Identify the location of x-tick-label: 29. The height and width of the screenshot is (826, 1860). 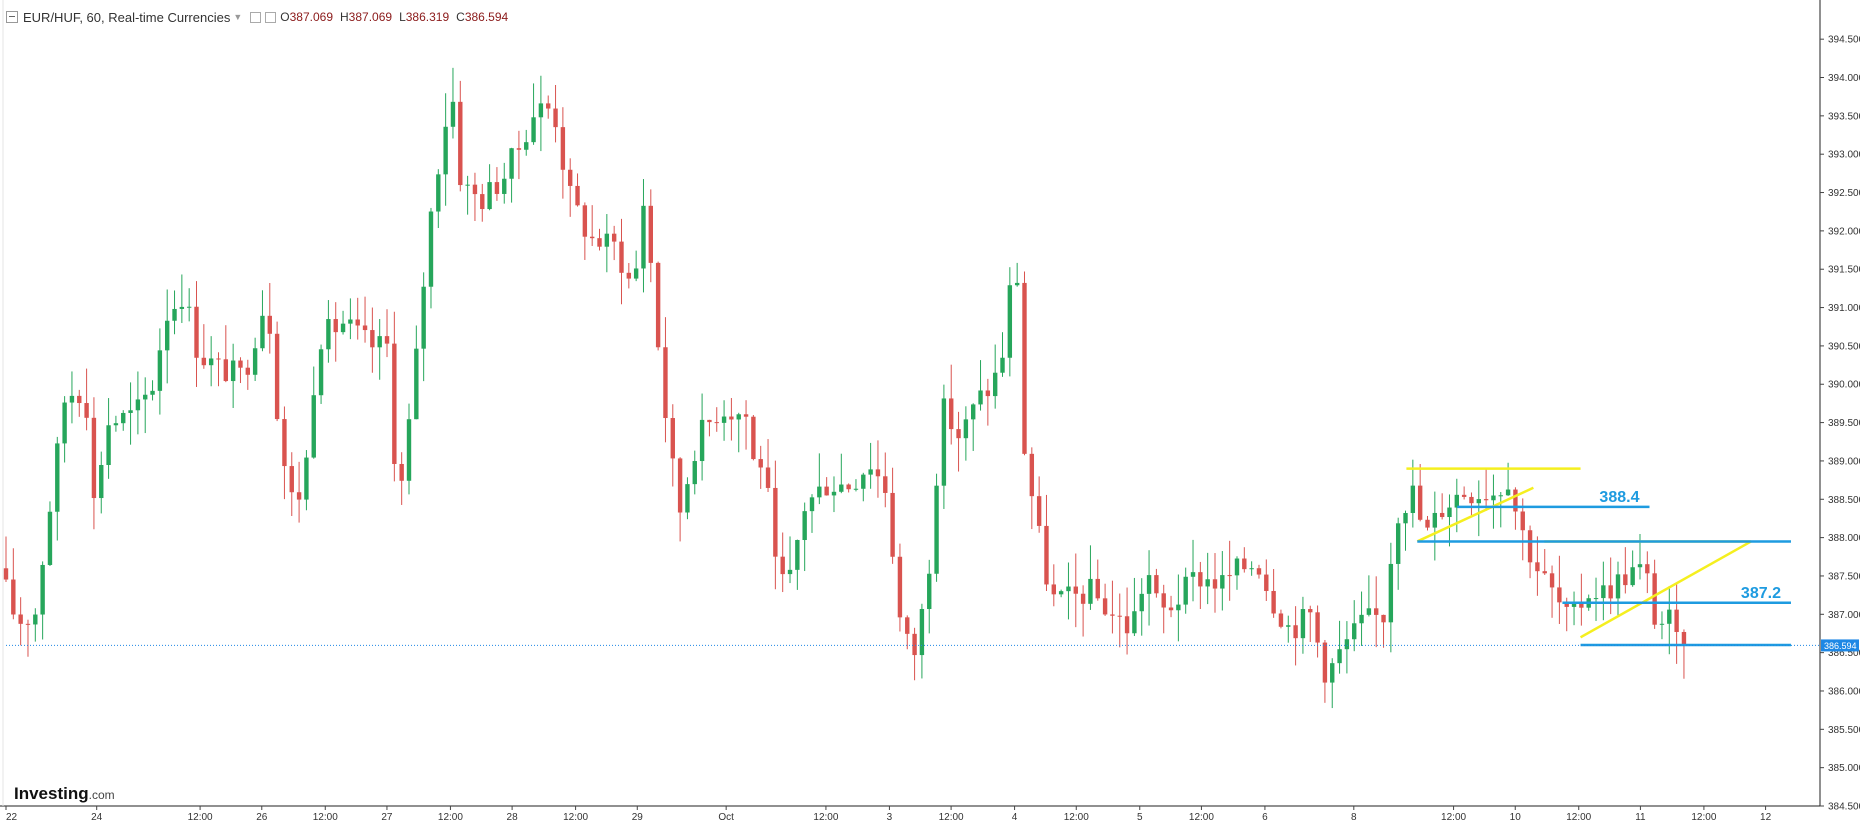
(638, 817).